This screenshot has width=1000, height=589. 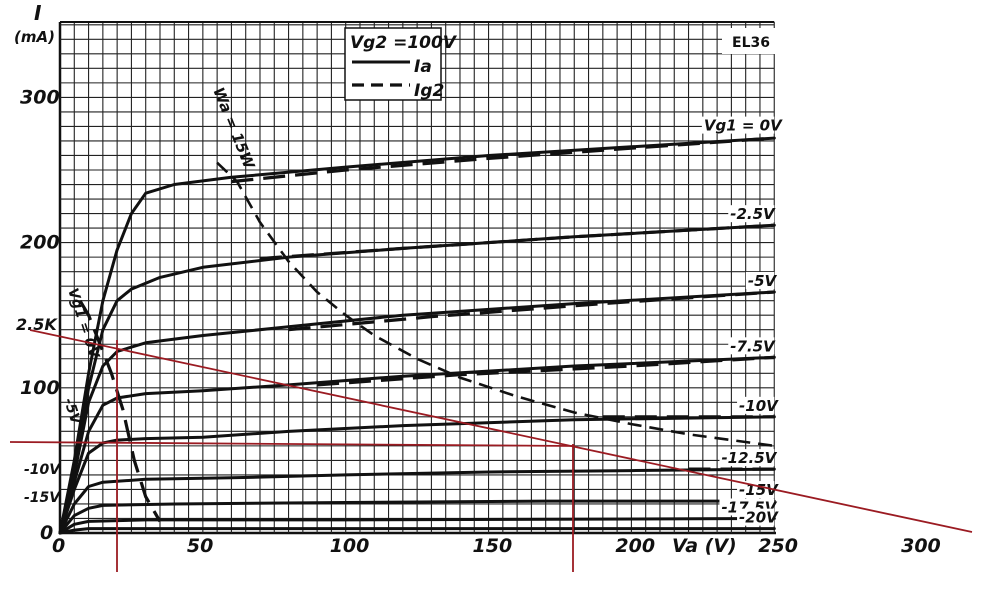 I want to click on curve-label-15v: -15V, so click(x=759, y=490).